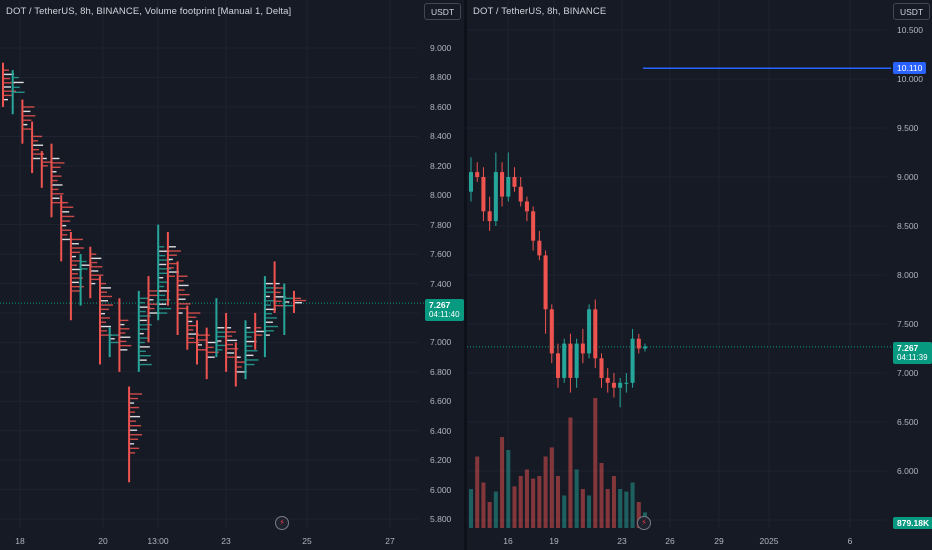 The width and height of the screenshot is (932, 550). Describe the element at coordinates (282, 523) in the screenshot. I see `left-alert-bolt-icon: ⚡` at that location.